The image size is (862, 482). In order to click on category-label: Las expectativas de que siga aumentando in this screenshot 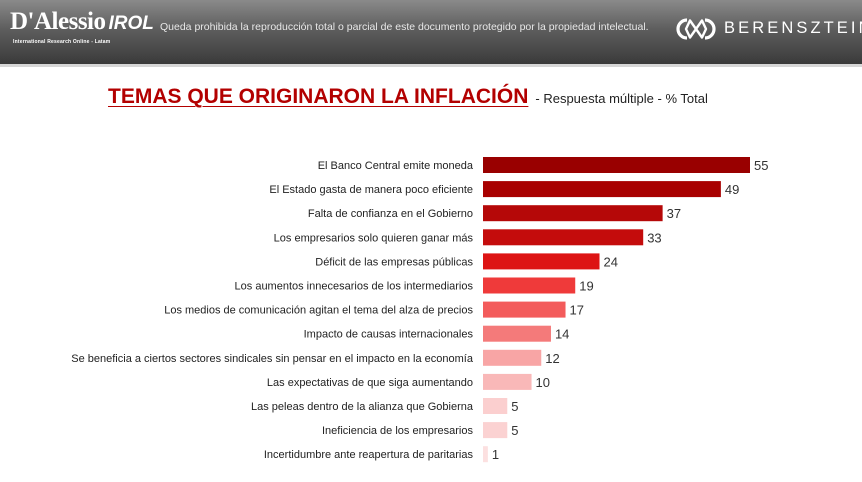, I will do `click(370, 383)`.